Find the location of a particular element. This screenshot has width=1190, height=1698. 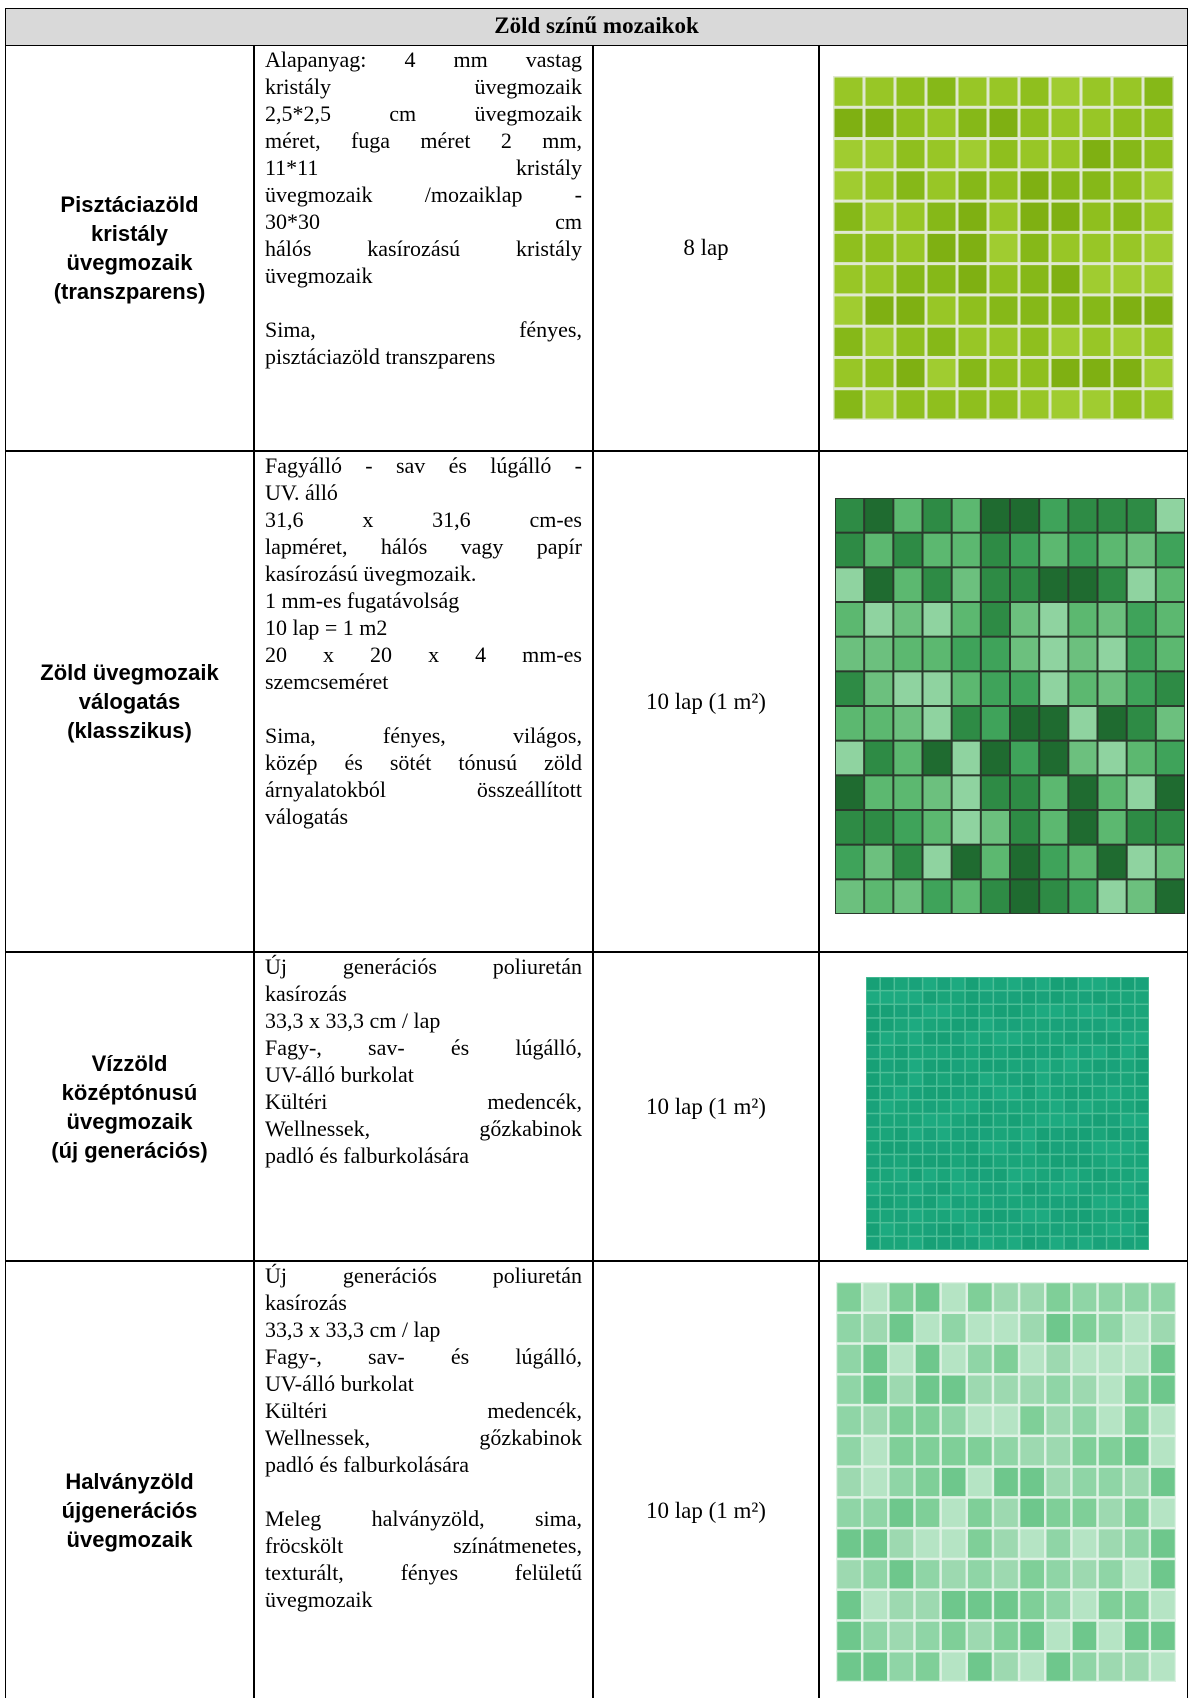

description-line: Sima, fényes, világos, is located at coordinates (423, 735).